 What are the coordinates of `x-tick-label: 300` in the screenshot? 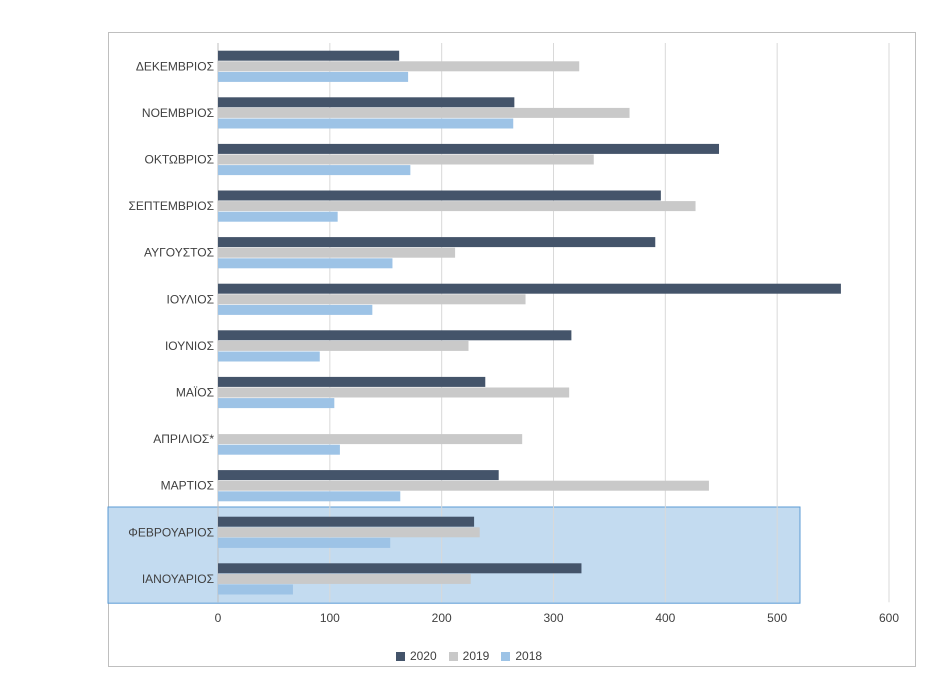 It's located at (553, 618).